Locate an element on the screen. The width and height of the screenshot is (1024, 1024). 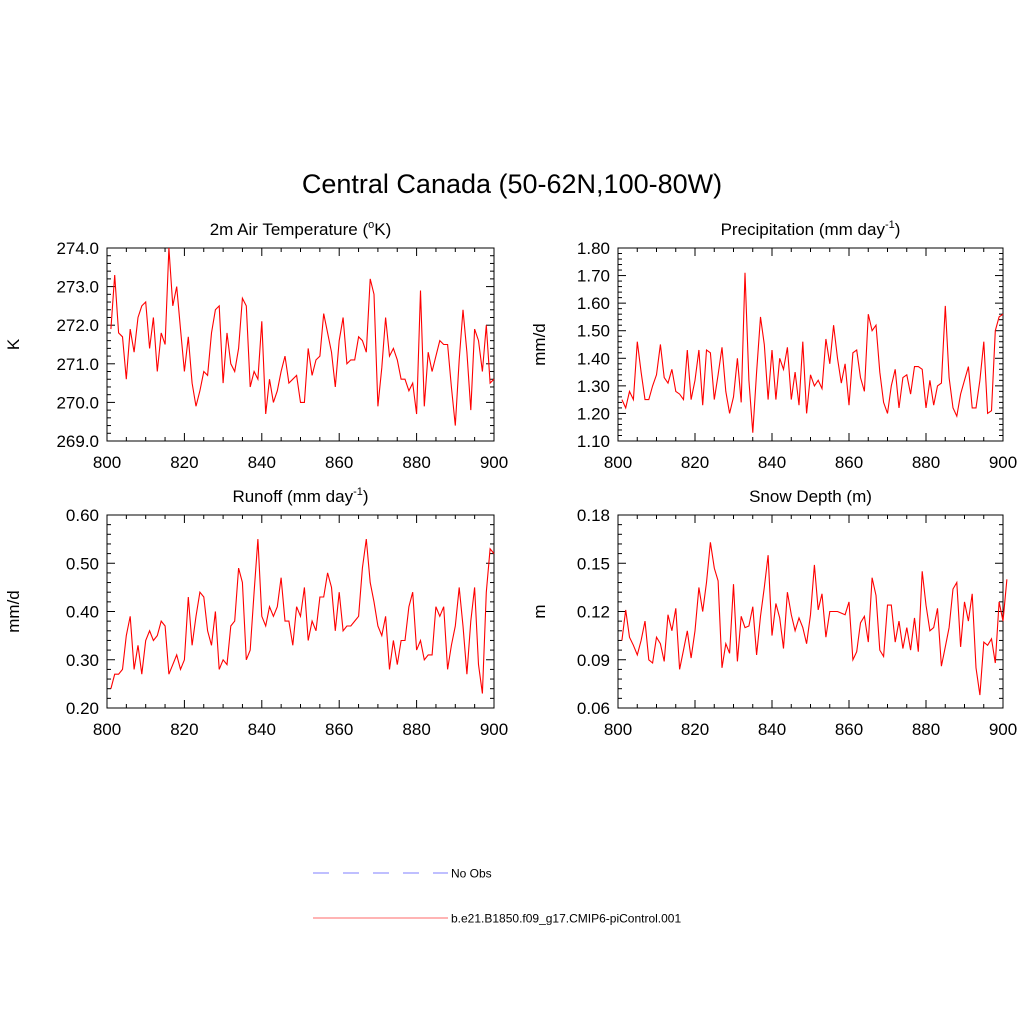
legend-obs-label: No Obs is located at coordinates (471, 874).